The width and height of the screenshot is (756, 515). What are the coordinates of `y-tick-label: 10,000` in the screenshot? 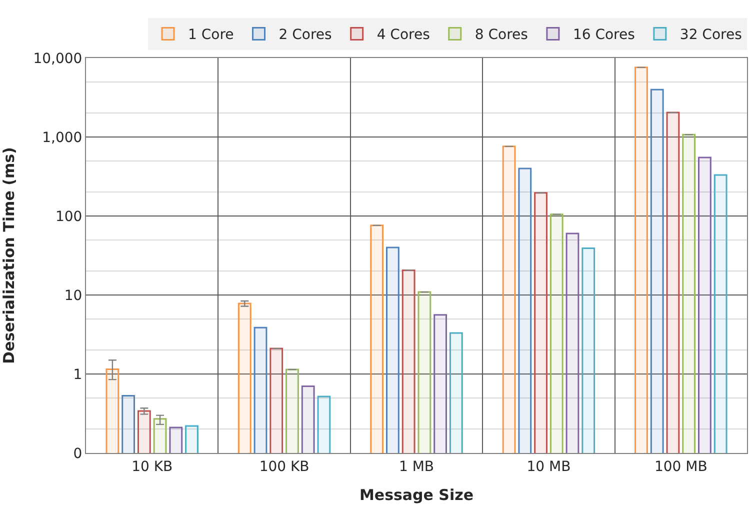 It's located at (57, 58).